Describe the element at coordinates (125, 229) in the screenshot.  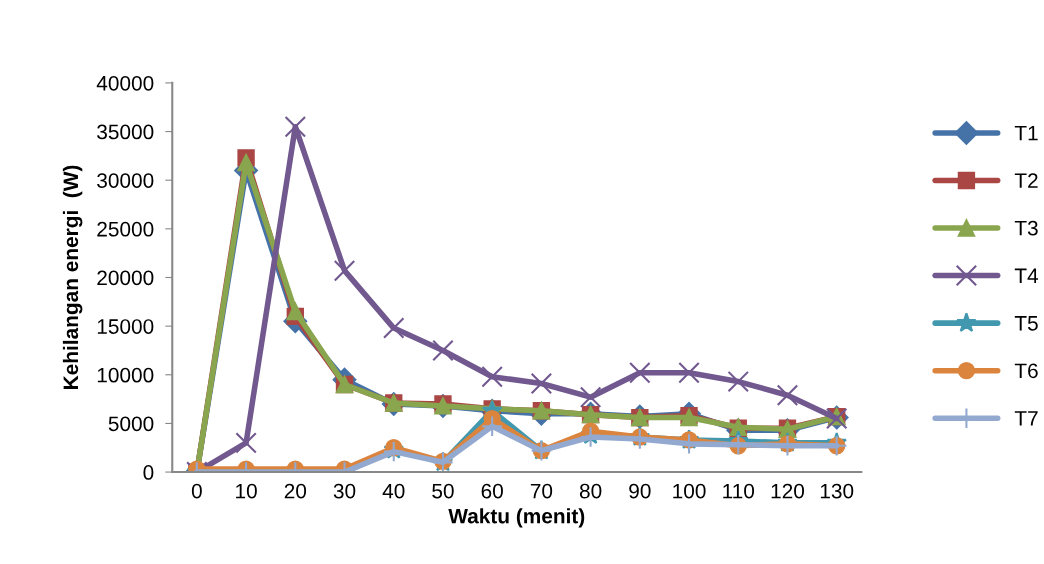
I see `y-tick-label: 25000` at that location.